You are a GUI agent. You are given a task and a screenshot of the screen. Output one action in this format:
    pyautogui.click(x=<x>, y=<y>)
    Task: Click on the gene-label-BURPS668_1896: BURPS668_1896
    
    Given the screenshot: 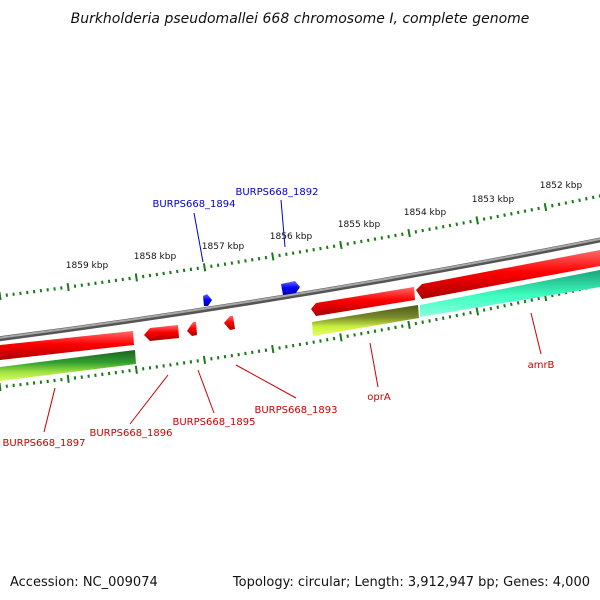 What is the action you would take?
    pyautogui.click(x=130, y=433)
    